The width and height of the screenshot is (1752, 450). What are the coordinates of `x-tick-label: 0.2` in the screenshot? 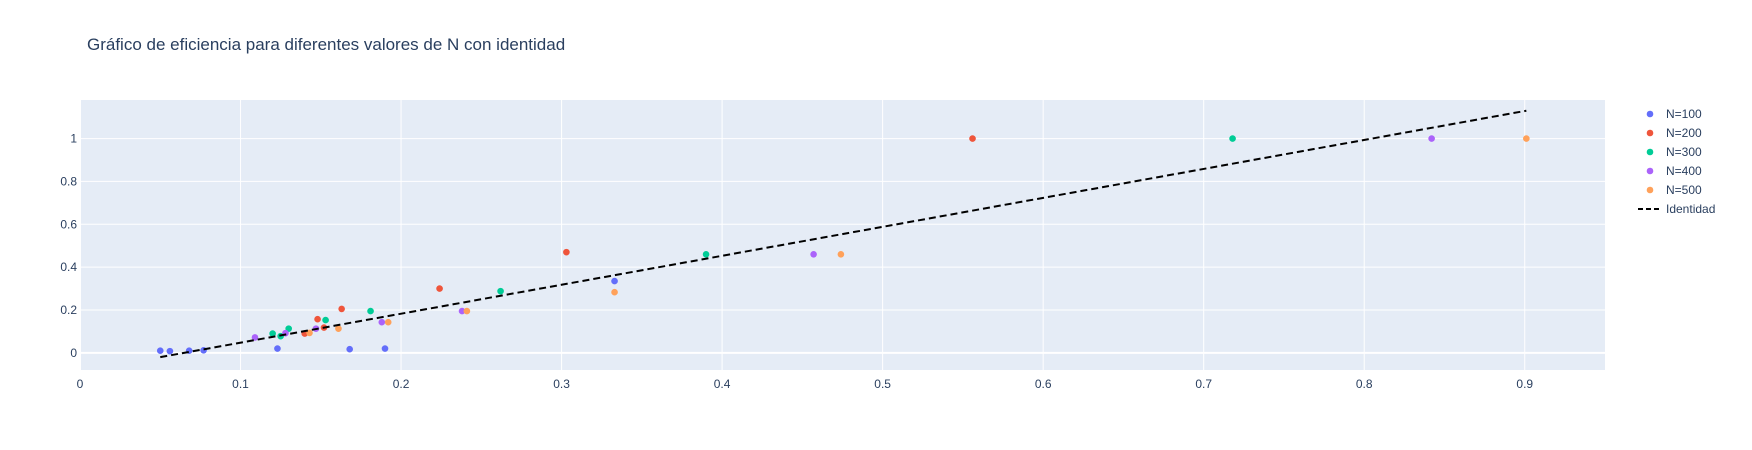 It's located at (401, 384).